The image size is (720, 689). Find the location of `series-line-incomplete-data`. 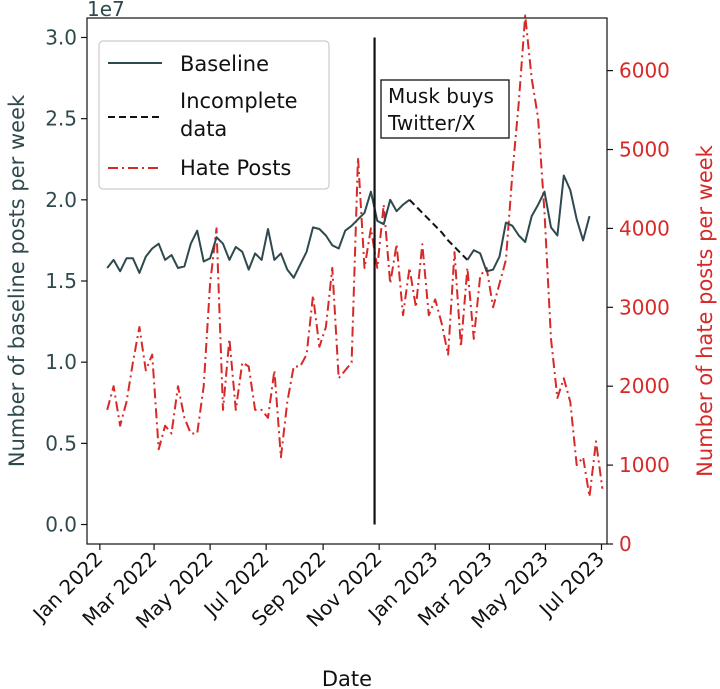

series-line-incomplete-data is located at coordinates (438, 230).